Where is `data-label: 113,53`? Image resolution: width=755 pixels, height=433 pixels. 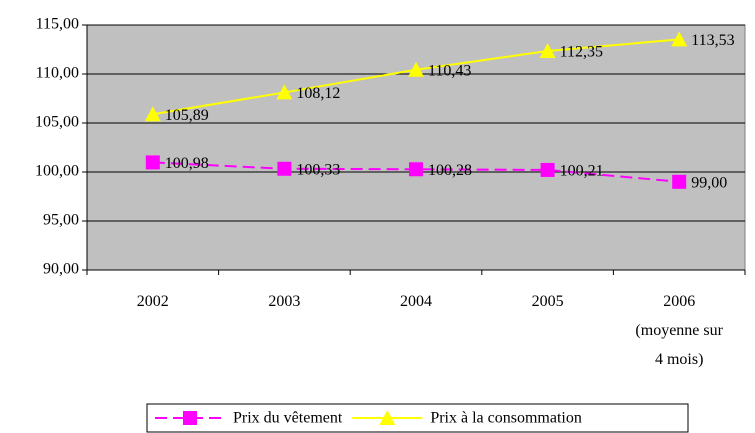 data-label: 113,53 is located at coordinates (712, 40).